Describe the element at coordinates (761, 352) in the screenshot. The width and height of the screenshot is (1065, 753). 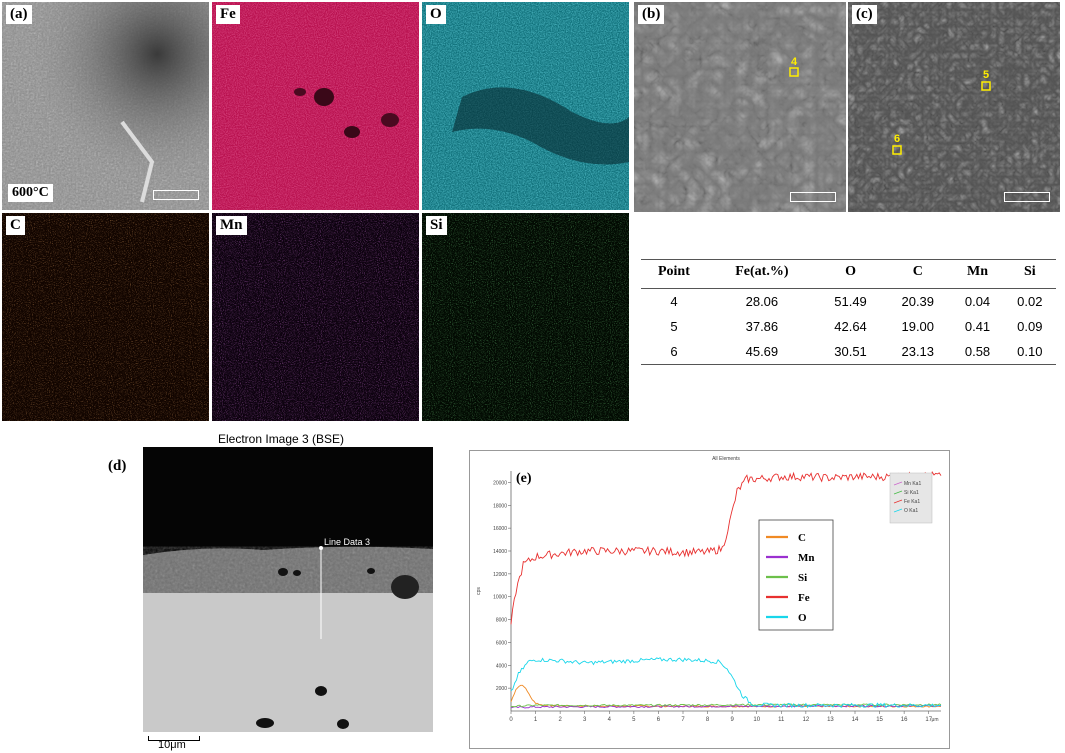
I see `table-cell: 45.69` at that location.